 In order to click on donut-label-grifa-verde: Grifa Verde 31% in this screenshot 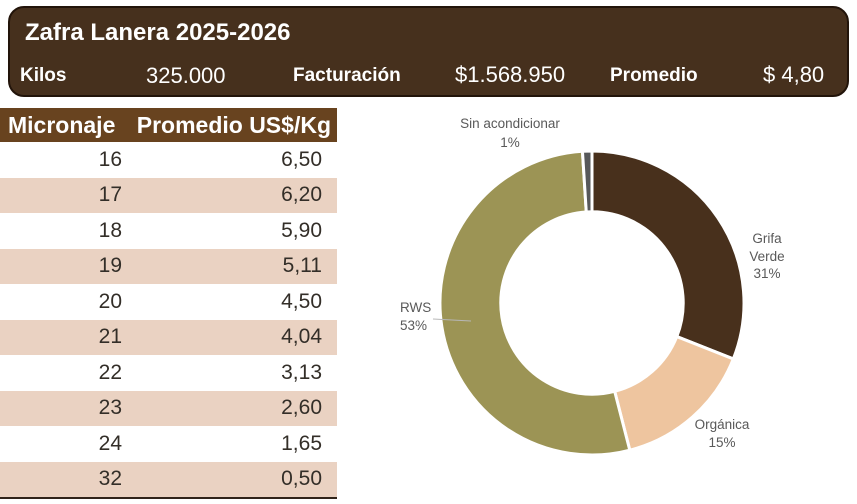, I will do `click(767, 256)`.